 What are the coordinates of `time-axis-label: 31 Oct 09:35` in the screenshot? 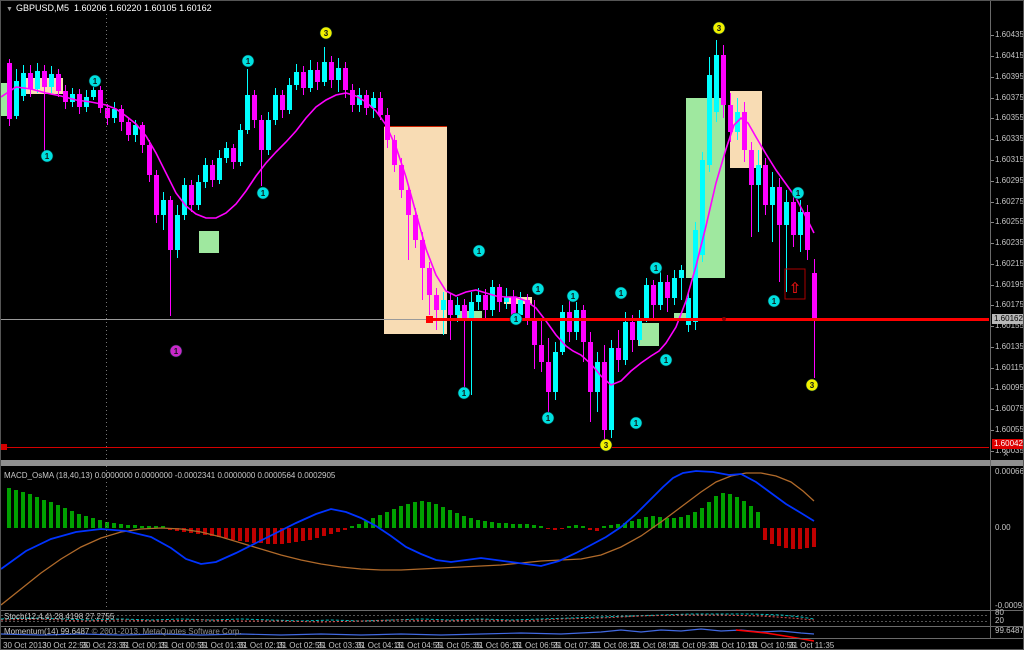 It's located at (694, 645).